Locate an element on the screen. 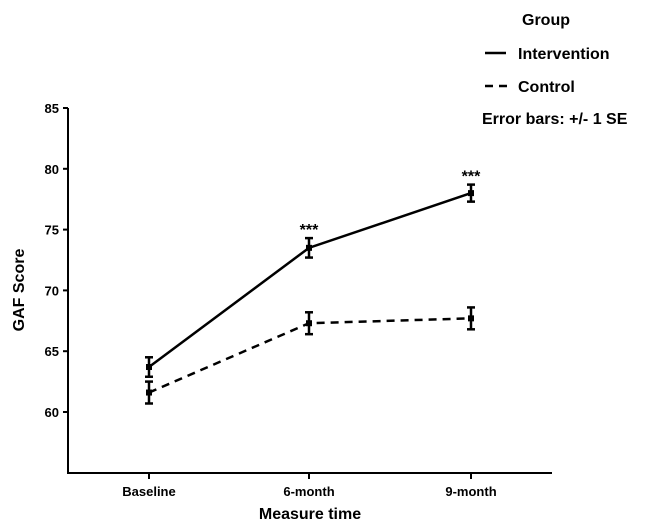  legend-note: Error bars: +/- 1 SE is located at coordinates (555, 119).